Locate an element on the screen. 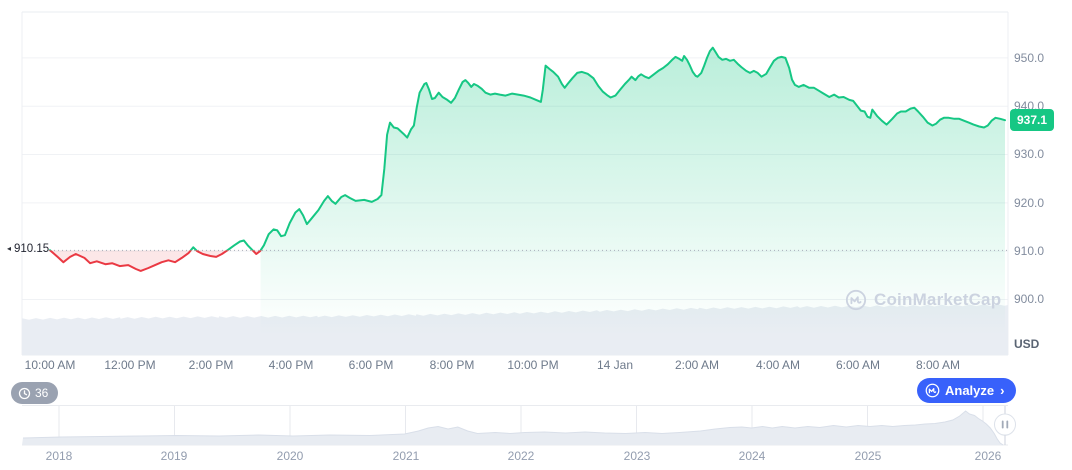 This screenshot has height=470, width=1072. analyze-button: Analyze › is located at coordinates (967, 390).